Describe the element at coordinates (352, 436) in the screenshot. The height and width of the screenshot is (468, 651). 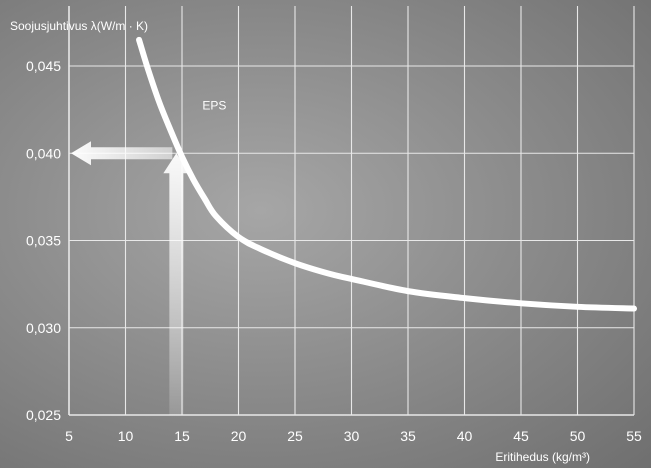
I see `x-tick-label-30: 30` at that location.